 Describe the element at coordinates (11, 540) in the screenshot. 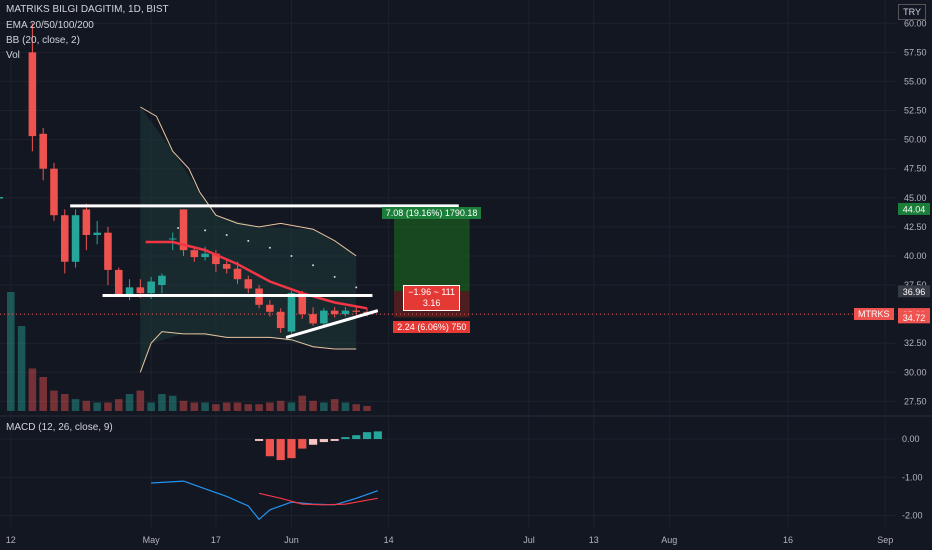

I see `time-tick-label: 12` at that location.